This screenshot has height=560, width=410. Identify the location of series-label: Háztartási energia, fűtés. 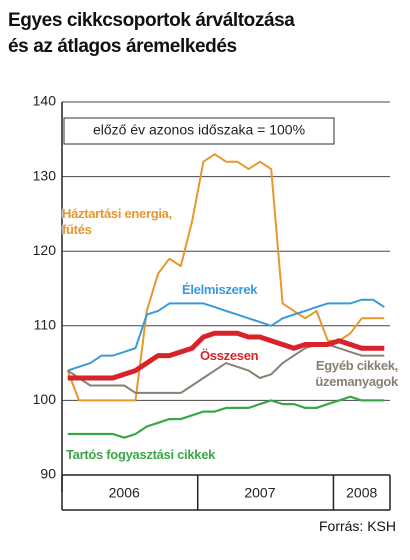
(117, 221).